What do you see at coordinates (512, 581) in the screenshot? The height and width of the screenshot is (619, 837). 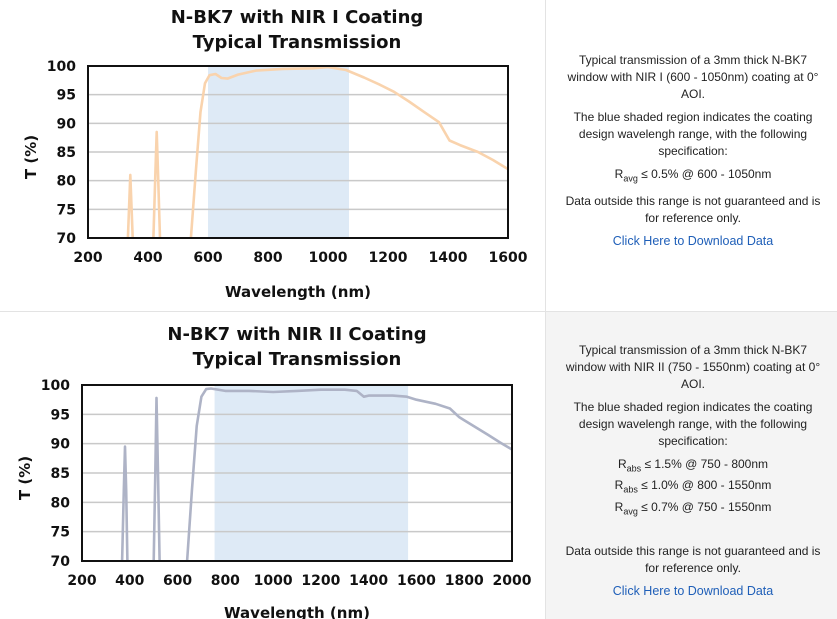 I see `x-tick-label: 2000` at bounding box center [512, 581].